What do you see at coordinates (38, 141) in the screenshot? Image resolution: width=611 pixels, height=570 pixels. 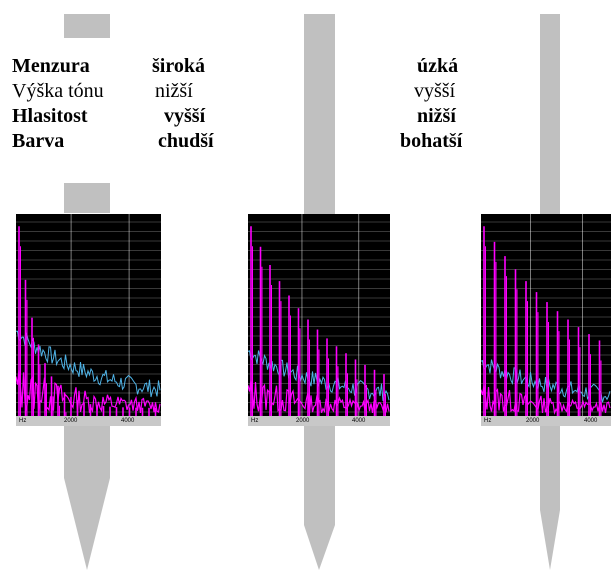 I see `row-label-barva: Barva` at bounding box center [38, 141].